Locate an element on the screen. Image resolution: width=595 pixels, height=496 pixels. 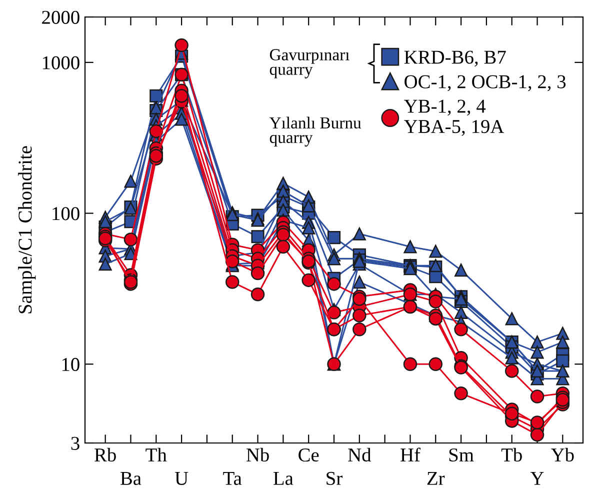
x-tick-label: Sr is located at coordinates (334, 478).